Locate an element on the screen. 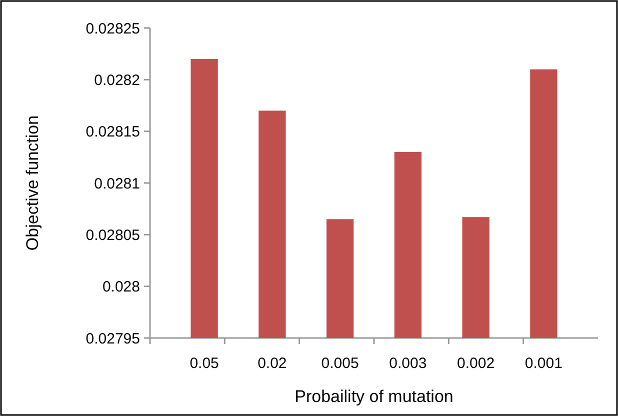 The width and height of the screenshot is (618, 416). y-tick-label: 0.02815 is located at coordinates (113, 132).